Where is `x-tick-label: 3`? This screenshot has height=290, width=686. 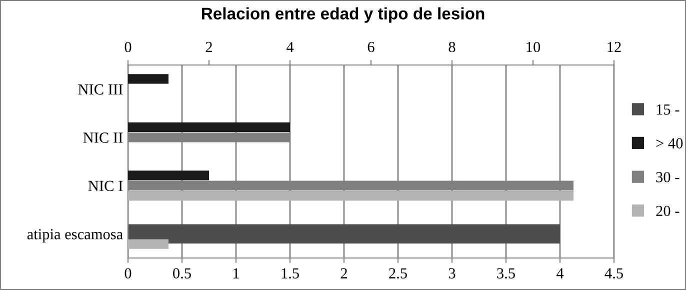
x-tick-label: 3 is located at coordinates (452, 273).